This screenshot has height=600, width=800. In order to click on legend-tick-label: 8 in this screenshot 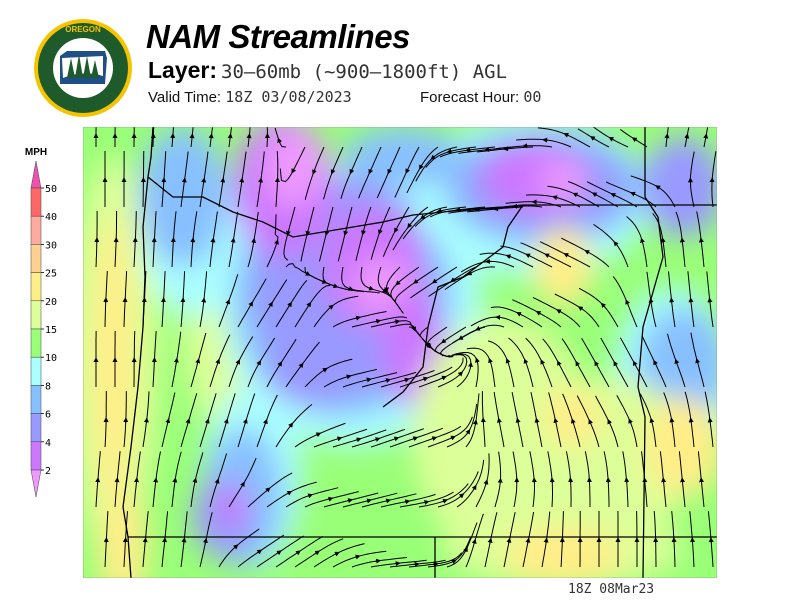, I will do `click(48, 386)`.